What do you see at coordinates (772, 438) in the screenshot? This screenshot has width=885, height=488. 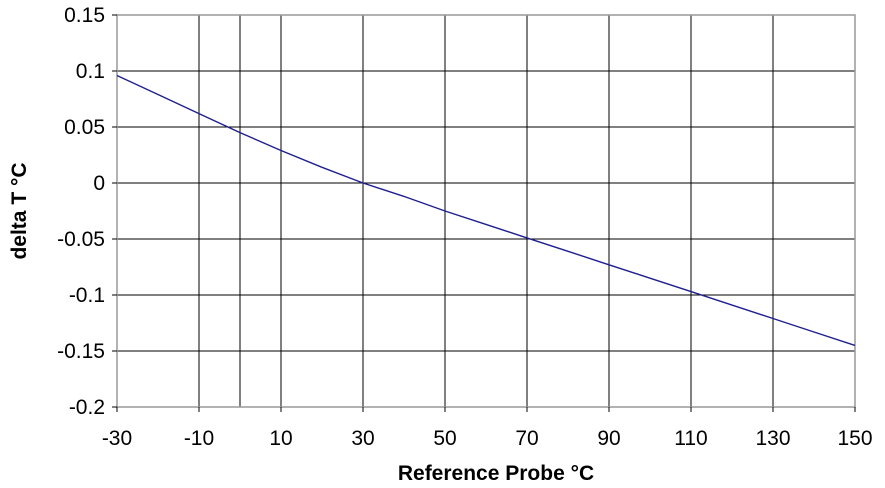 I see `x-tick-label: 130` at bounding box center [772, 438].